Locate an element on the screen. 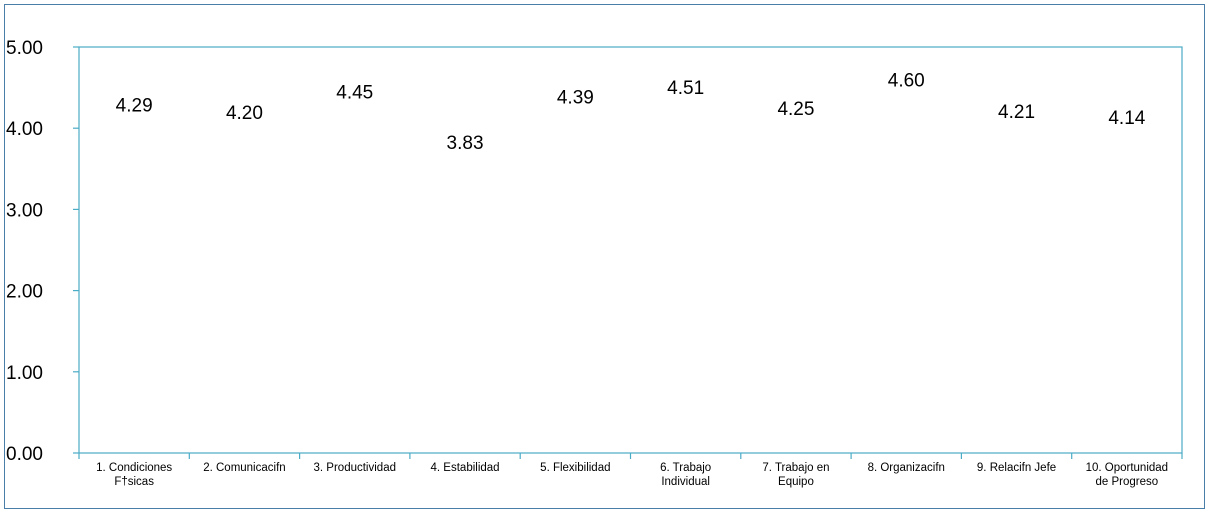 This screenshot has width=1209, height=513. x-category-label: 8. Organizacifn is located at coordinates (906, 468).